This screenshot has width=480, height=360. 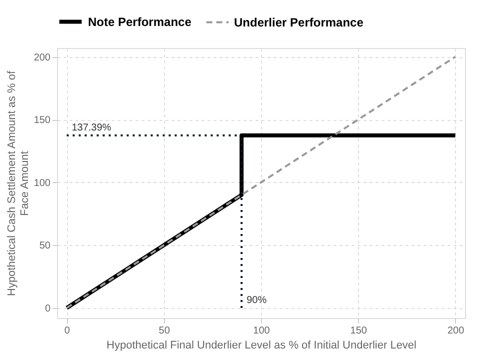 I want to click on y-axis-title: Hypothetical Cash Settlement Amount as % of Face Amount, so click(x=18, y=183).